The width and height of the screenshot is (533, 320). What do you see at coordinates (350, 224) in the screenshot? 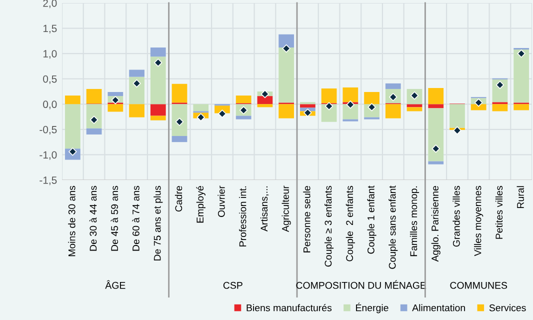
I see `x-tick-label: Couple 2 enfants` at bounding box center [350, 224].